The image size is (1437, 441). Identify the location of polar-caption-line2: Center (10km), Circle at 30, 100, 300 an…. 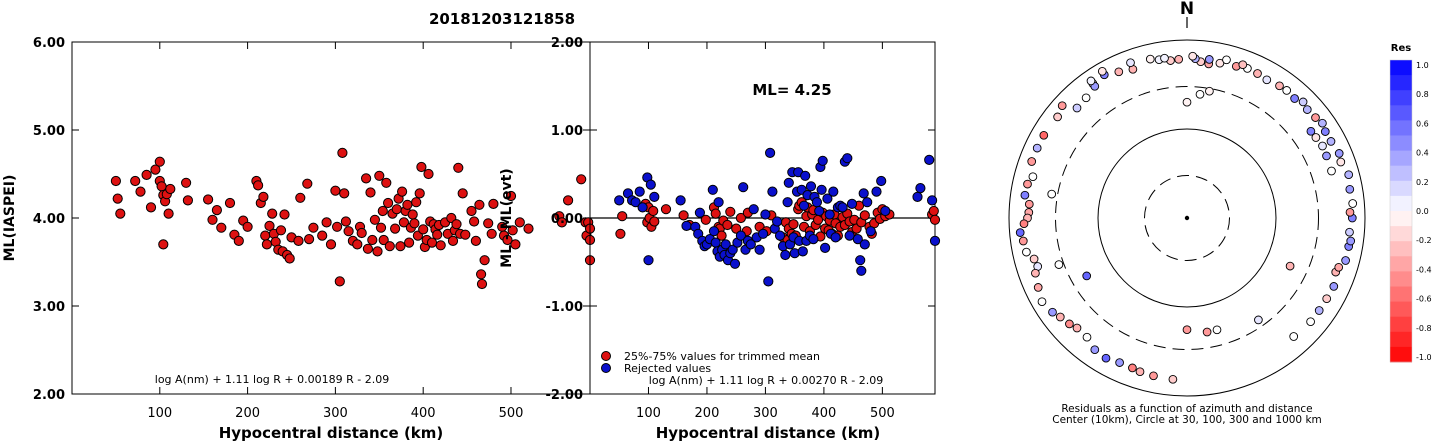
(1187, 420).